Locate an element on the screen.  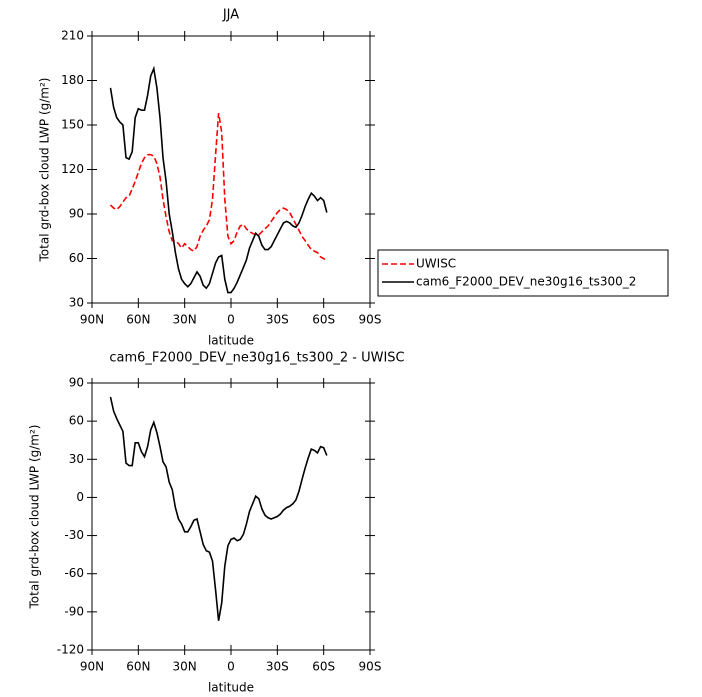
chart-title: cam6_F2000_DEV_ne30g16_ts300_2 - UWISC is located at coordinates (256, 358).